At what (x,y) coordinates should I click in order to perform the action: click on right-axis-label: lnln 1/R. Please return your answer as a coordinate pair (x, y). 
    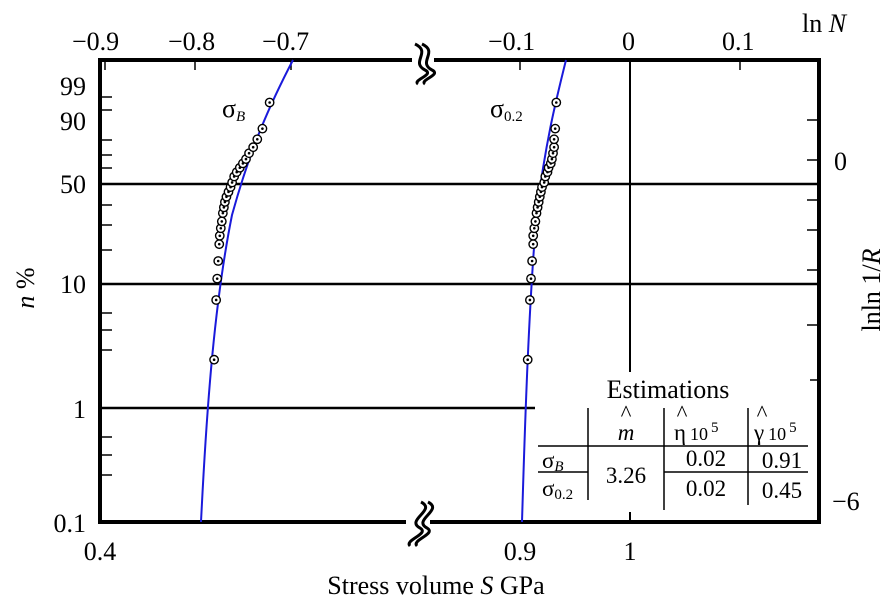
    Looking at the image, I should click on (871, 289).